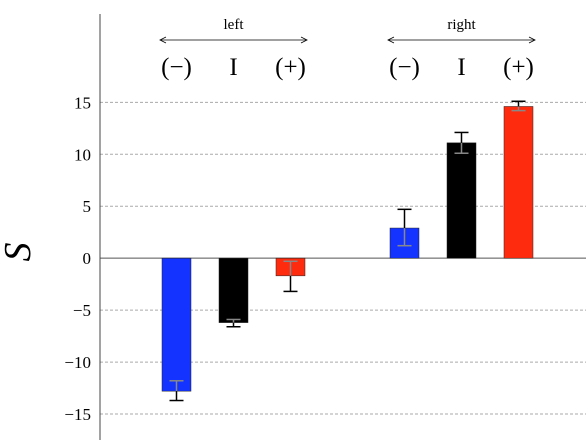  What do you see at coordinates (87, 206) in the screenshot?
I see `y-tick-label: 5` at bounding box center [87, 206].